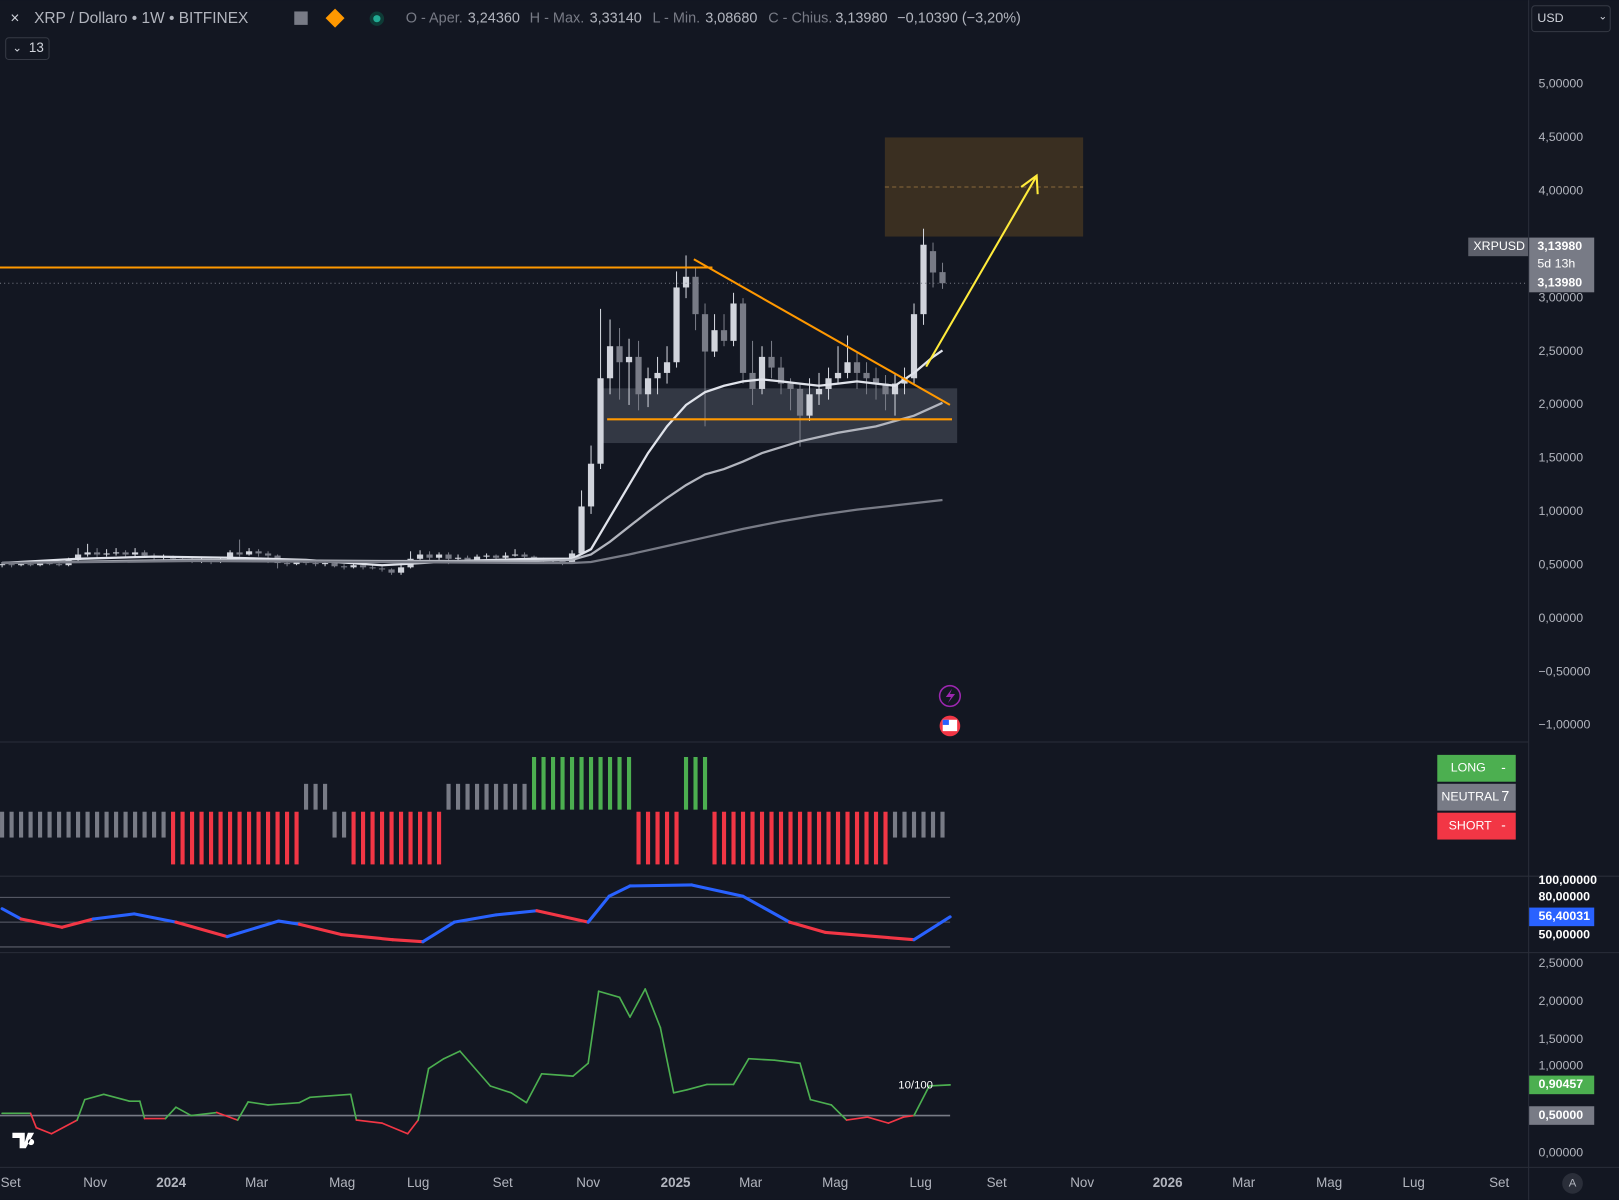  Describe the element at coordinates (1562, 265) in the screenshot. I see `price-tag` at that location.